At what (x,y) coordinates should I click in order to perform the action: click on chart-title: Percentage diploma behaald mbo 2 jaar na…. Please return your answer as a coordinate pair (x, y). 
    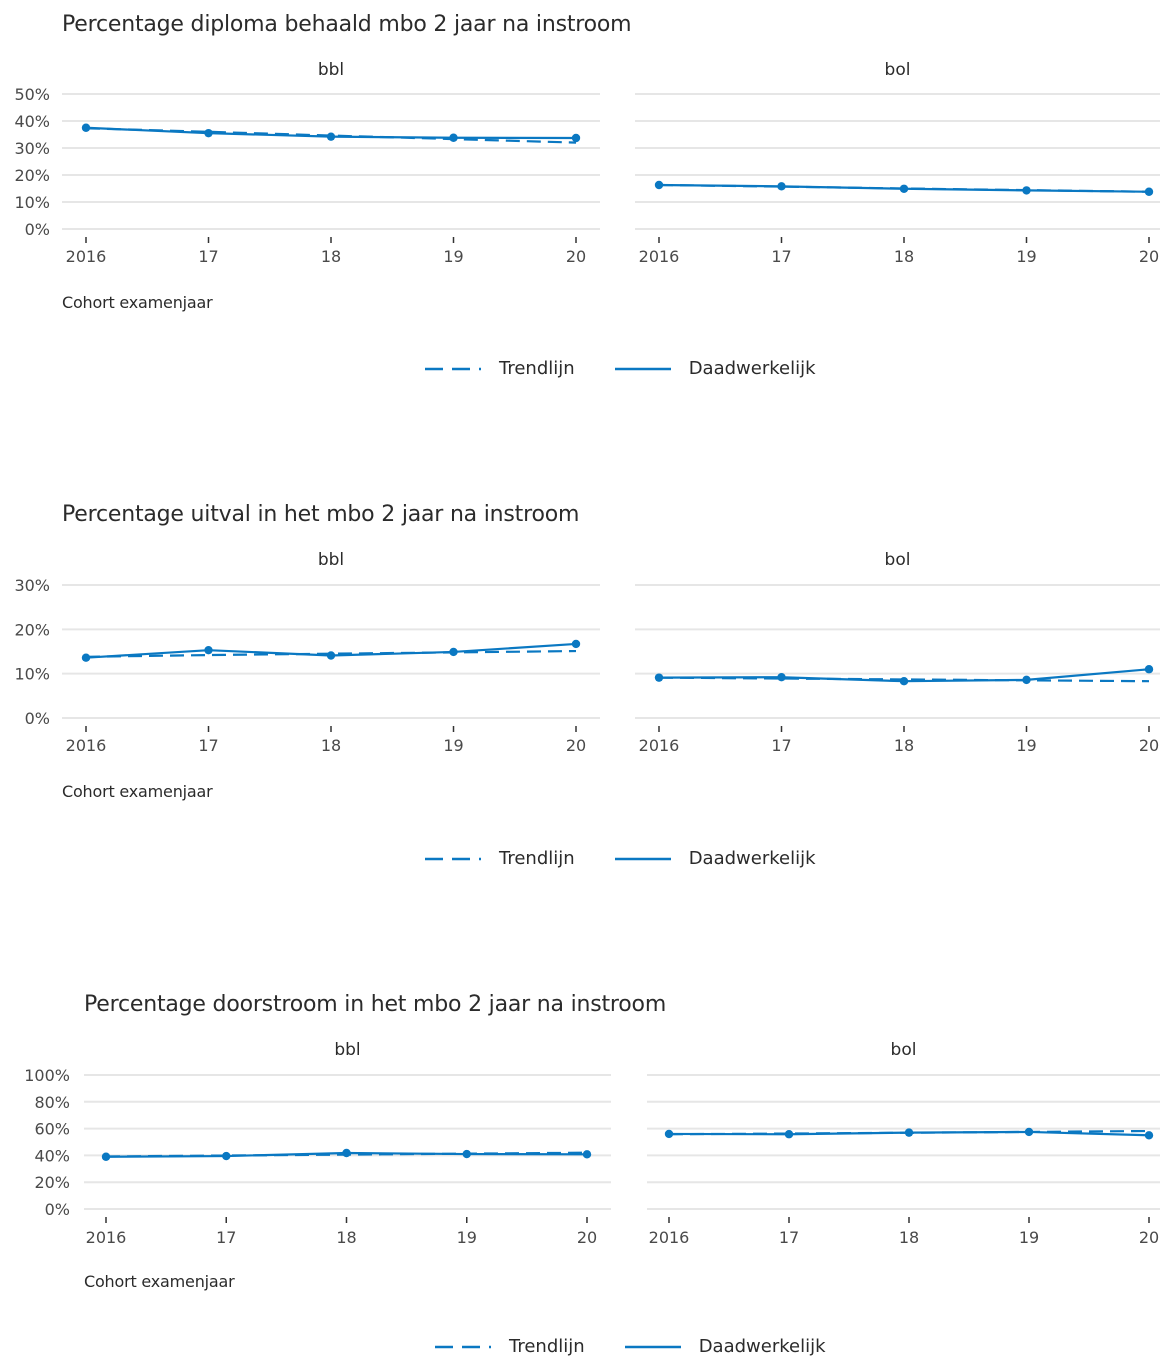
    Looking at the image, I should click on (347, 24).